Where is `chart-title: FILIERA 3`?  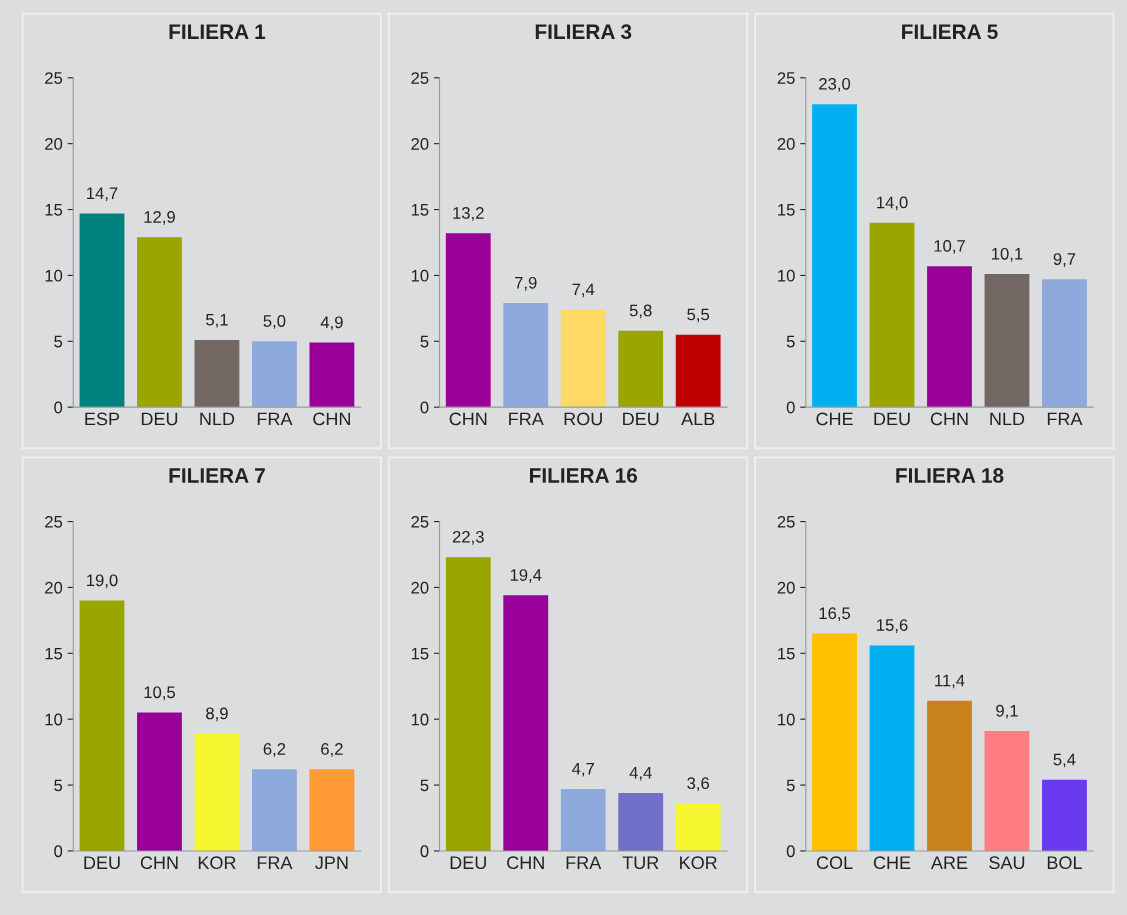
chart-title: FILIERA 3 is located at coordinates (583, 32).